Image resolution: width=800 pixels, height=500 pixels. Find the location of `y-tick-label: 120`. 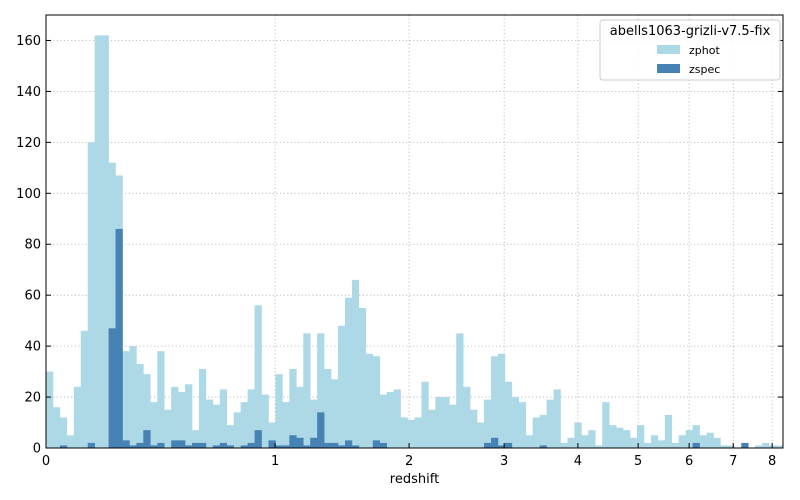

y-tick-label: 120 is located at coordinates (28, 143).